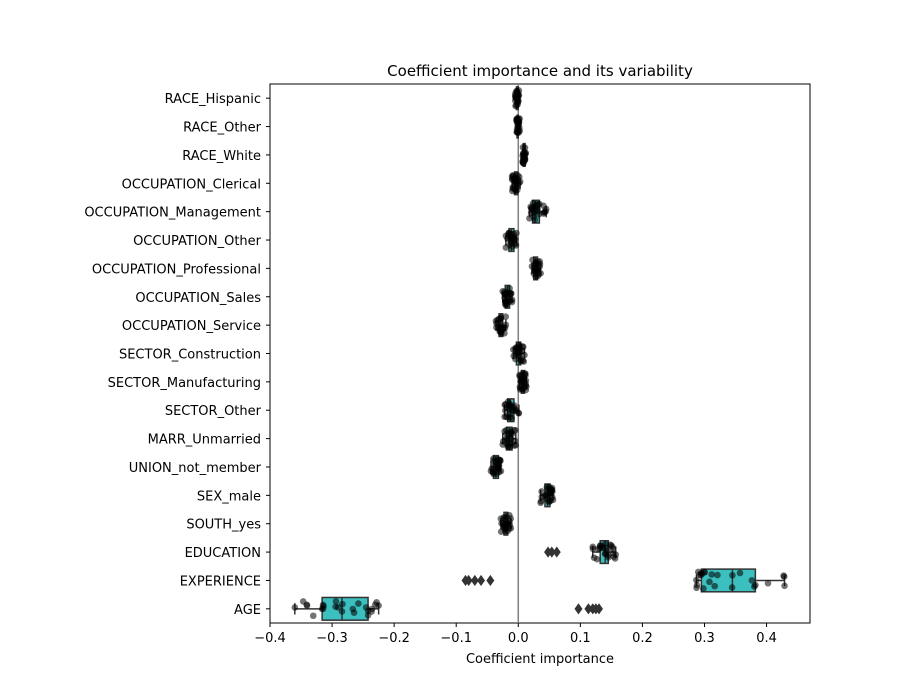 The height and width of the screenshot is (700, 900). Describe the element at coordinates (198, 298) in the screenshot. I see `y-tick-label: OCCUPATION_Sales` at that location.